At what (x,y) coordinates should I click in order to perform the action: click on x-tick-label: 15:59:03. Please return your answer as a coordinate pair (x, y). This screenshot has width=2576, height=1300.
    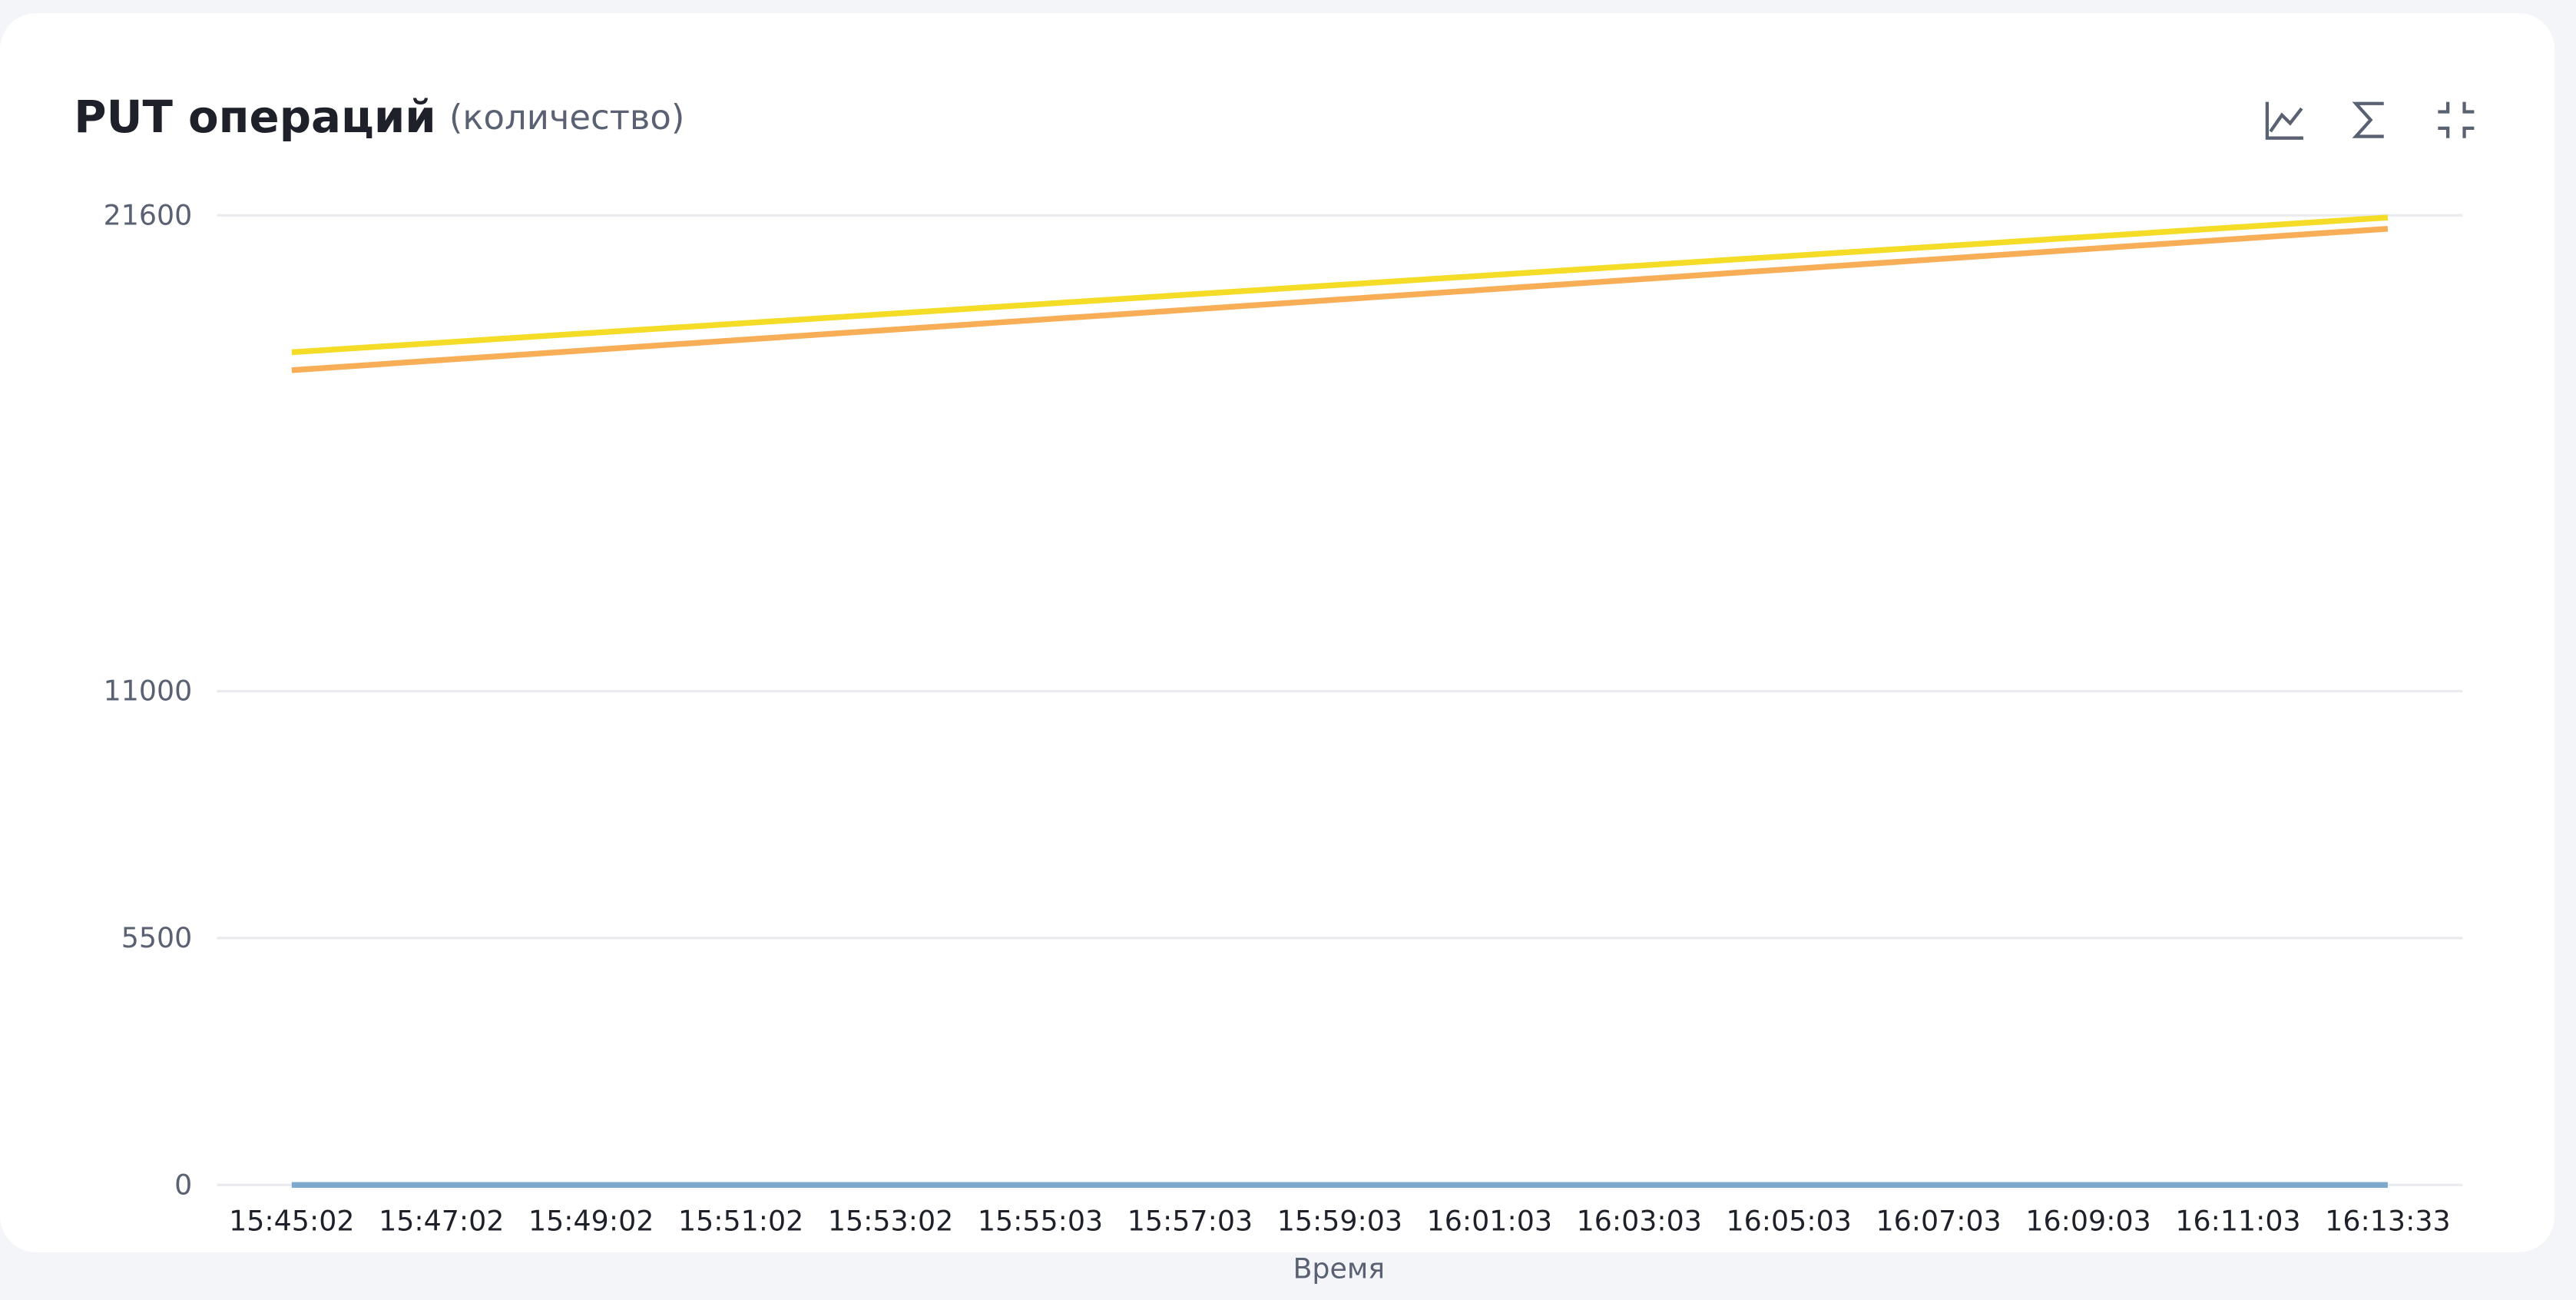
    Looking at the image, I should click on (1339, 1220).